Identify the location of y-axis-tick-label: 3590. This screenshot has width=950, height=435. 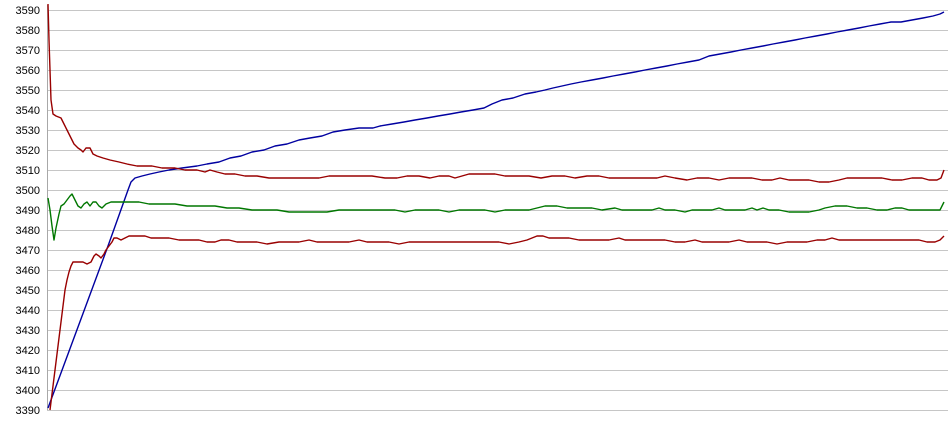
(28, 11).